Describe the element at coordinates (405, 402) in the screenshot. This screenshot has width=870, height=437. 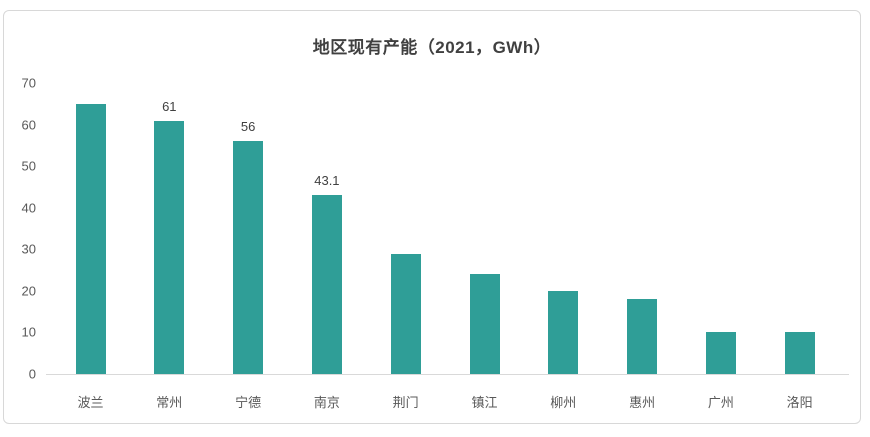
I see `x-axis-category-label: 荆门` at that location.